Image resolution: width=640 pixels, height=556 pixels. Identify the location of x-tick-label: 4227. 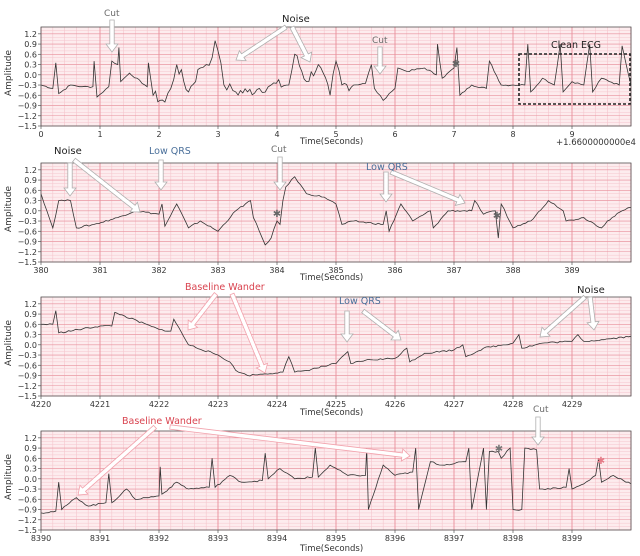
(454, 404).